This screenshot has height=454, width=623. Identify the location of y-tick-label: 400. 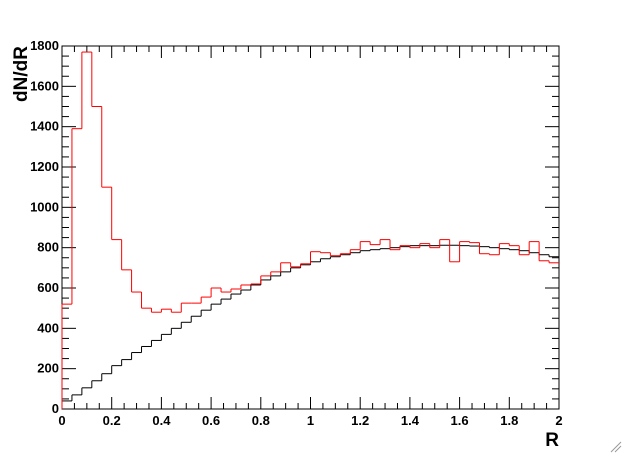
(48, 327).